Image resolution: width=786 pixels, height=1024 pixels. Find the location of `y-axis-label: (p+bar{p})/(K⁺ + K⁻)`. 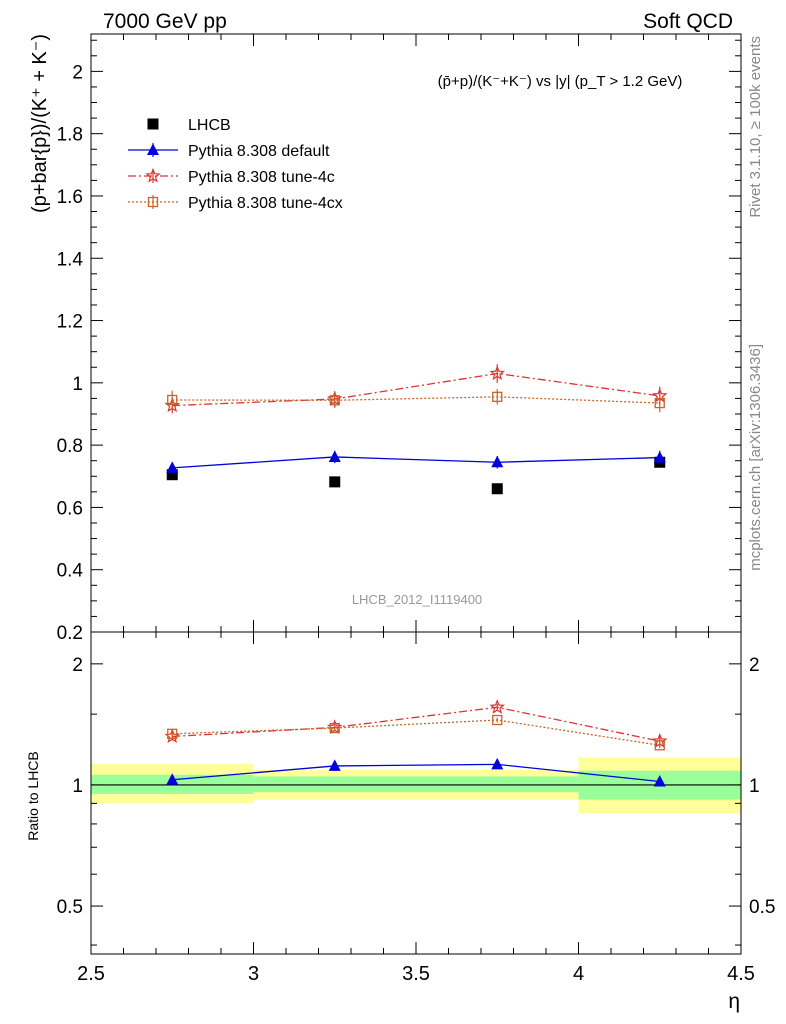

y-axis-label: (p+bar{p})/(K⁺ + K⁻) is located at coordinates (40, 123).